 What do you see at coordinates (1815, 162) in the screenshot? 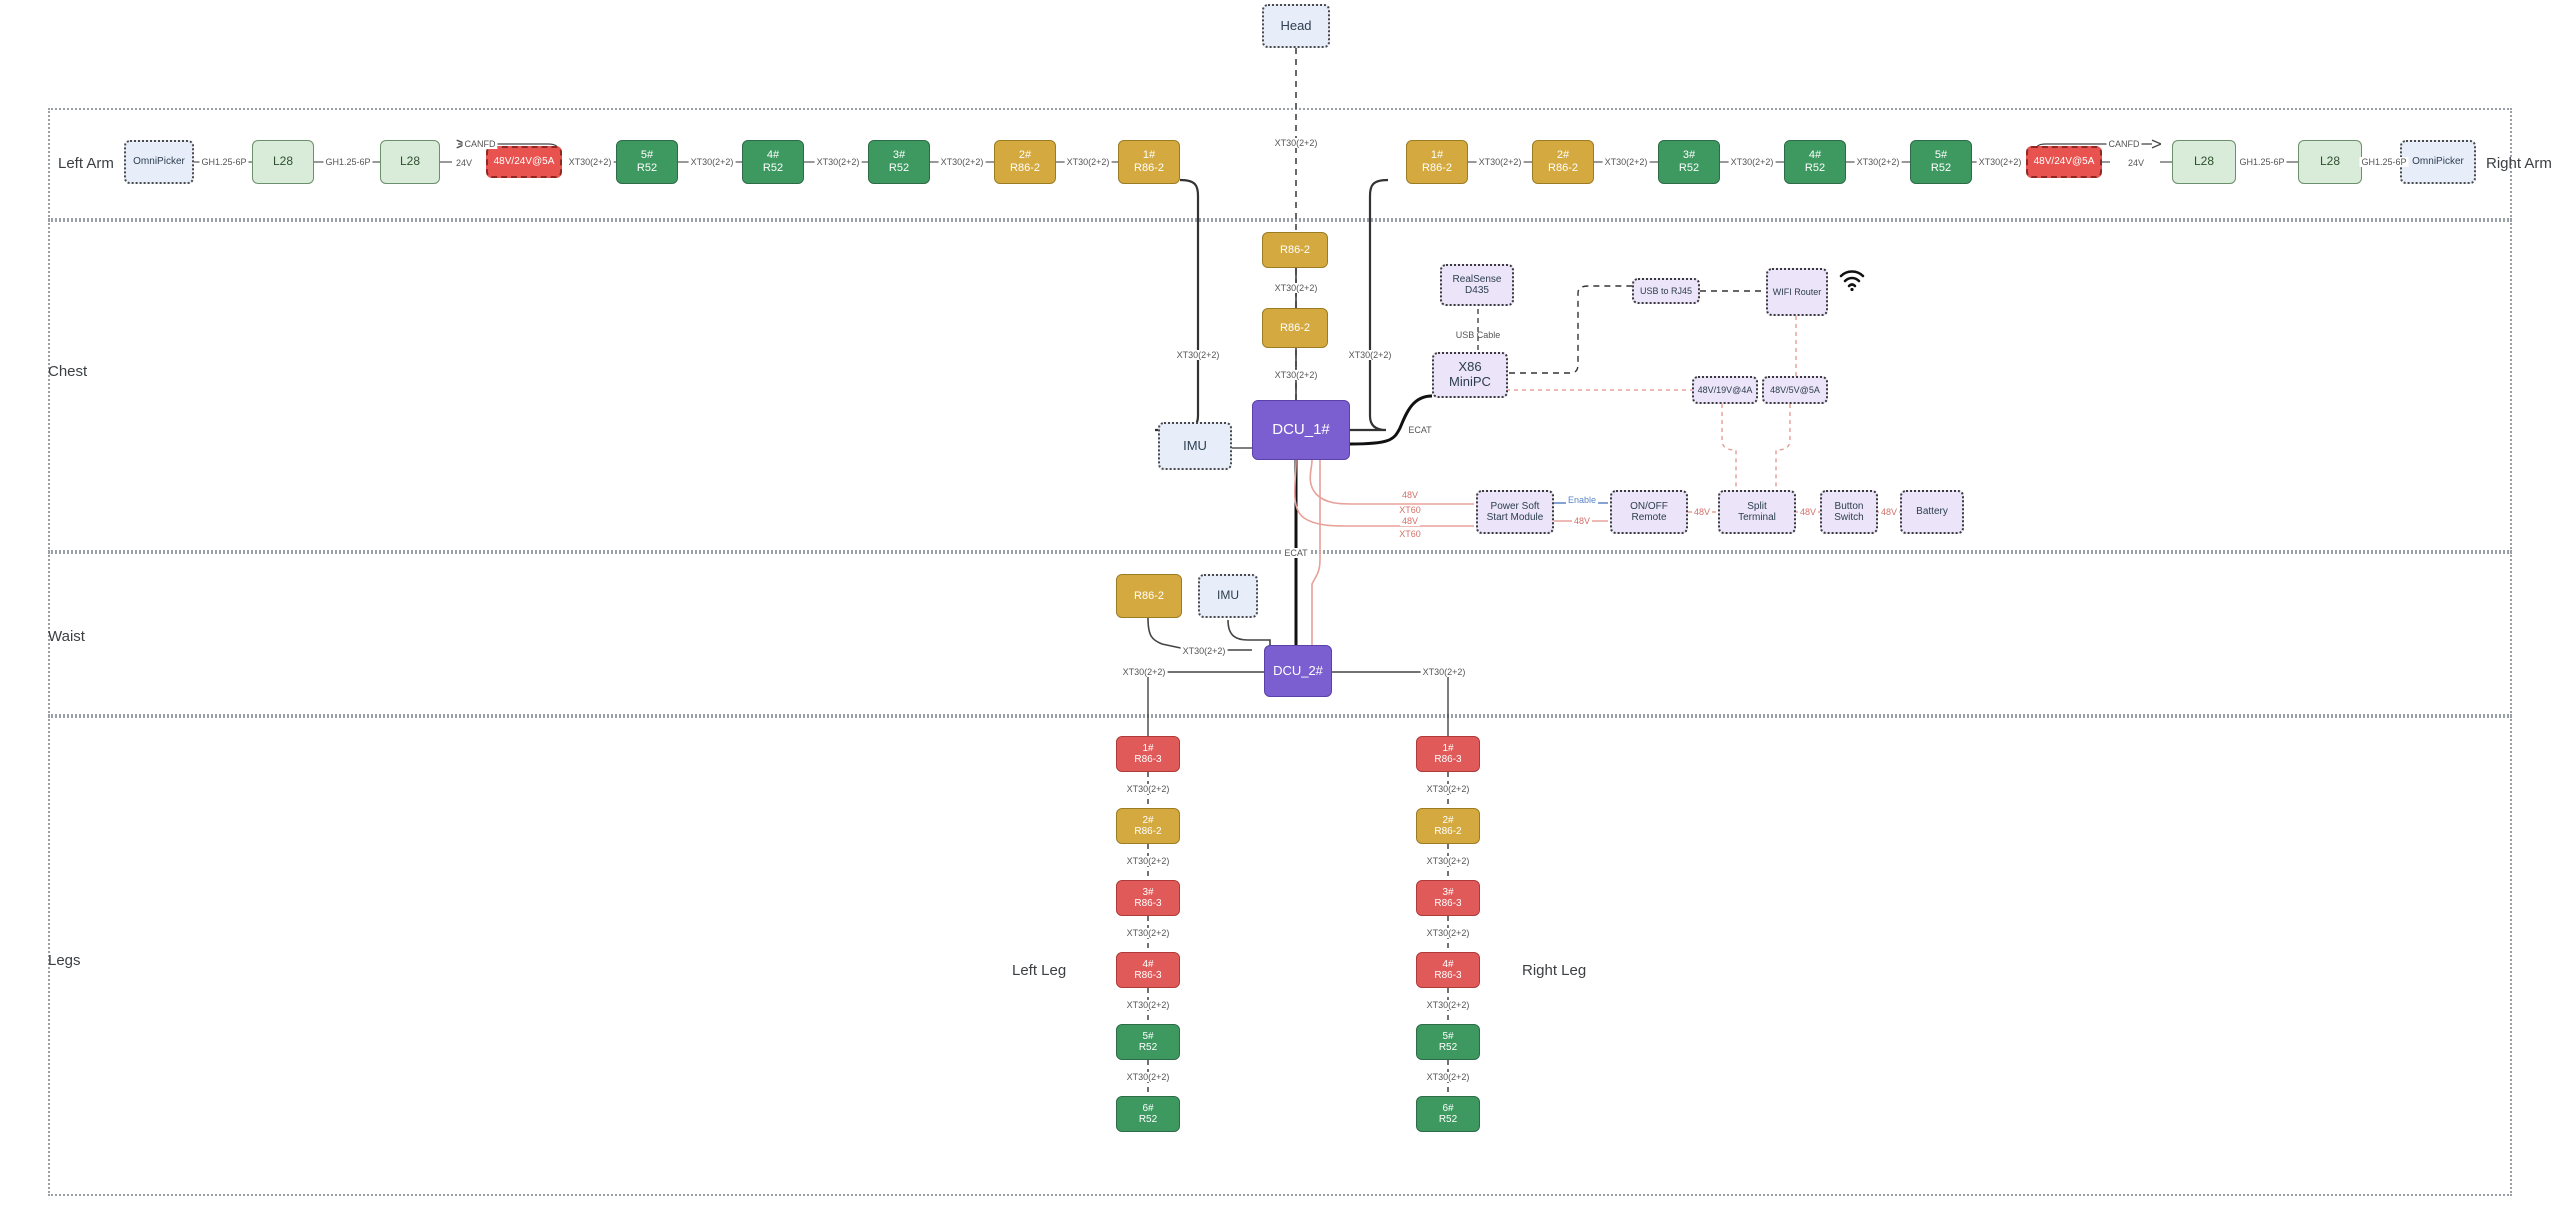
I see `node-arm-r-4: 4# R52` at bounding box center [1815, 162].